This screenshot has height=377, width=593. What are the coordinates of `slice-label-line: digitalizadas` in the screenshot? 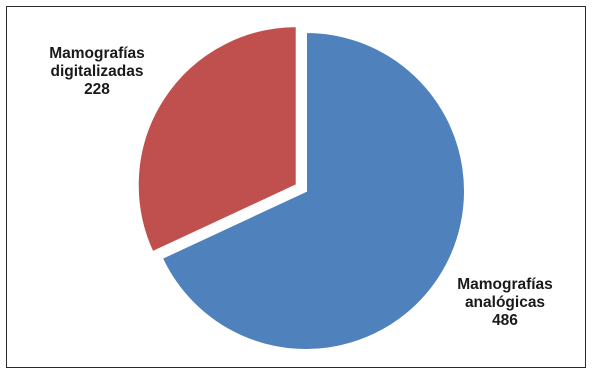 It's located at (97, 71).